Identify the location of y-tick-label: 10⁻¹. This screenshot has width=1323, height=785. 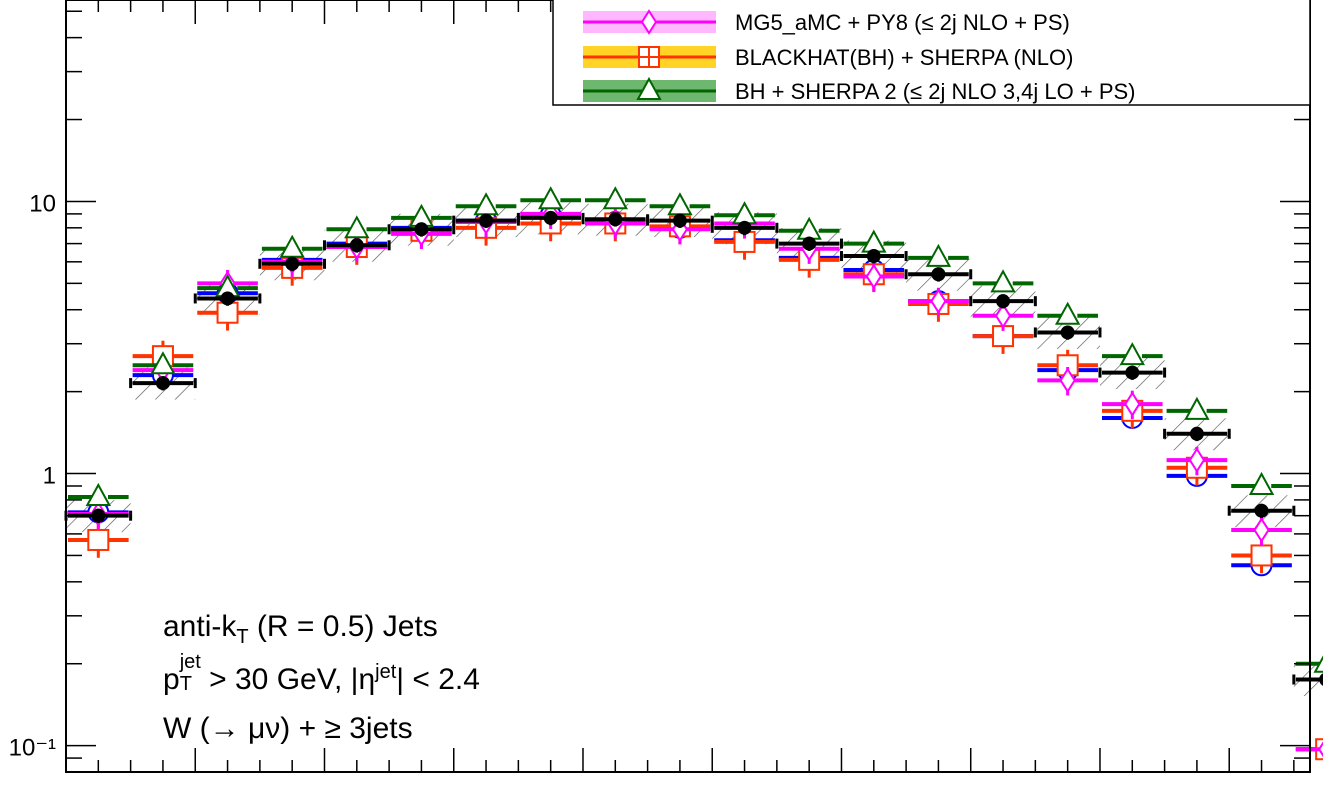
(32, 748).